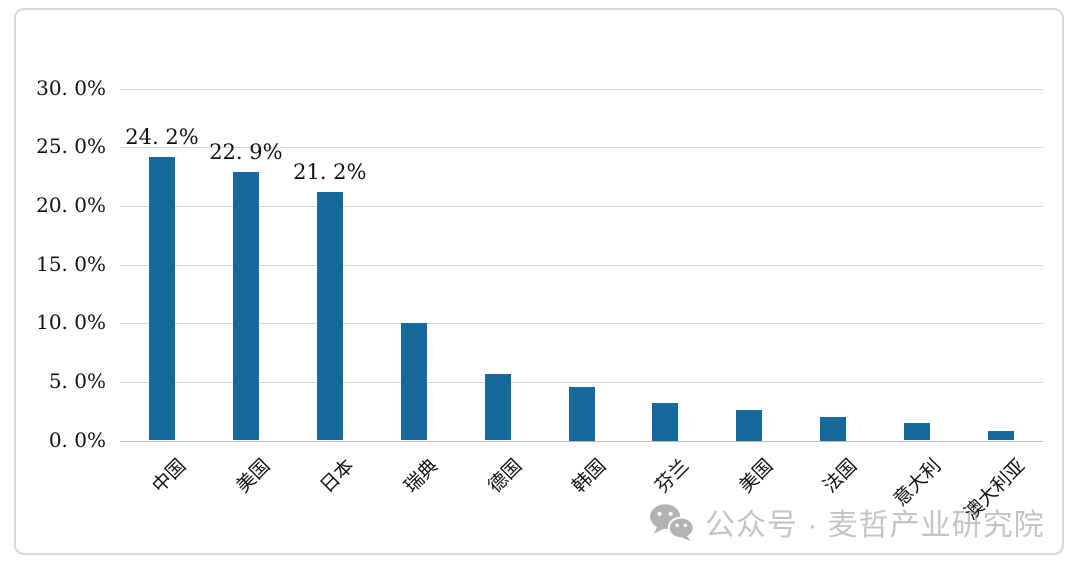 Image resolution: width=1080 pixels, height=566 pixels. What do you see at coordinates (588, 476) in the screenshot?
I see `x-category-label: 韩国` at bounding box center [588, 476].